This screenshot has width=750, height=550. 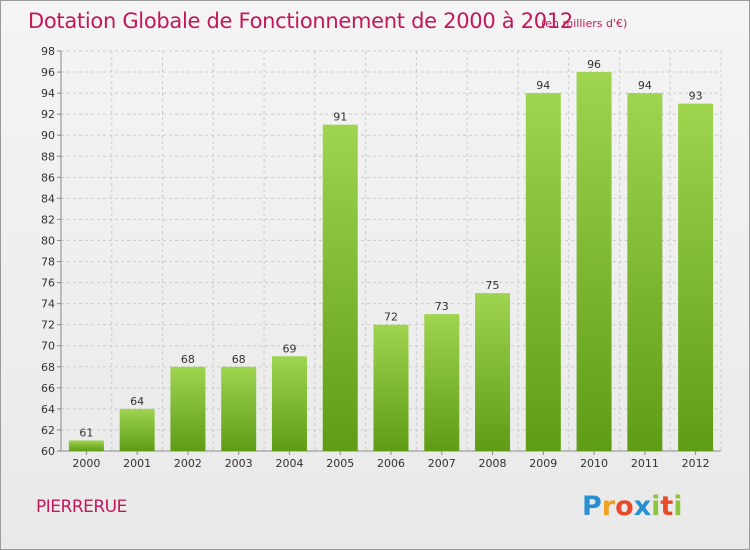 What do you see at coordinates (696, 277) in the screenshot?
I see `bar-2012` at bounding box center [696, 277].